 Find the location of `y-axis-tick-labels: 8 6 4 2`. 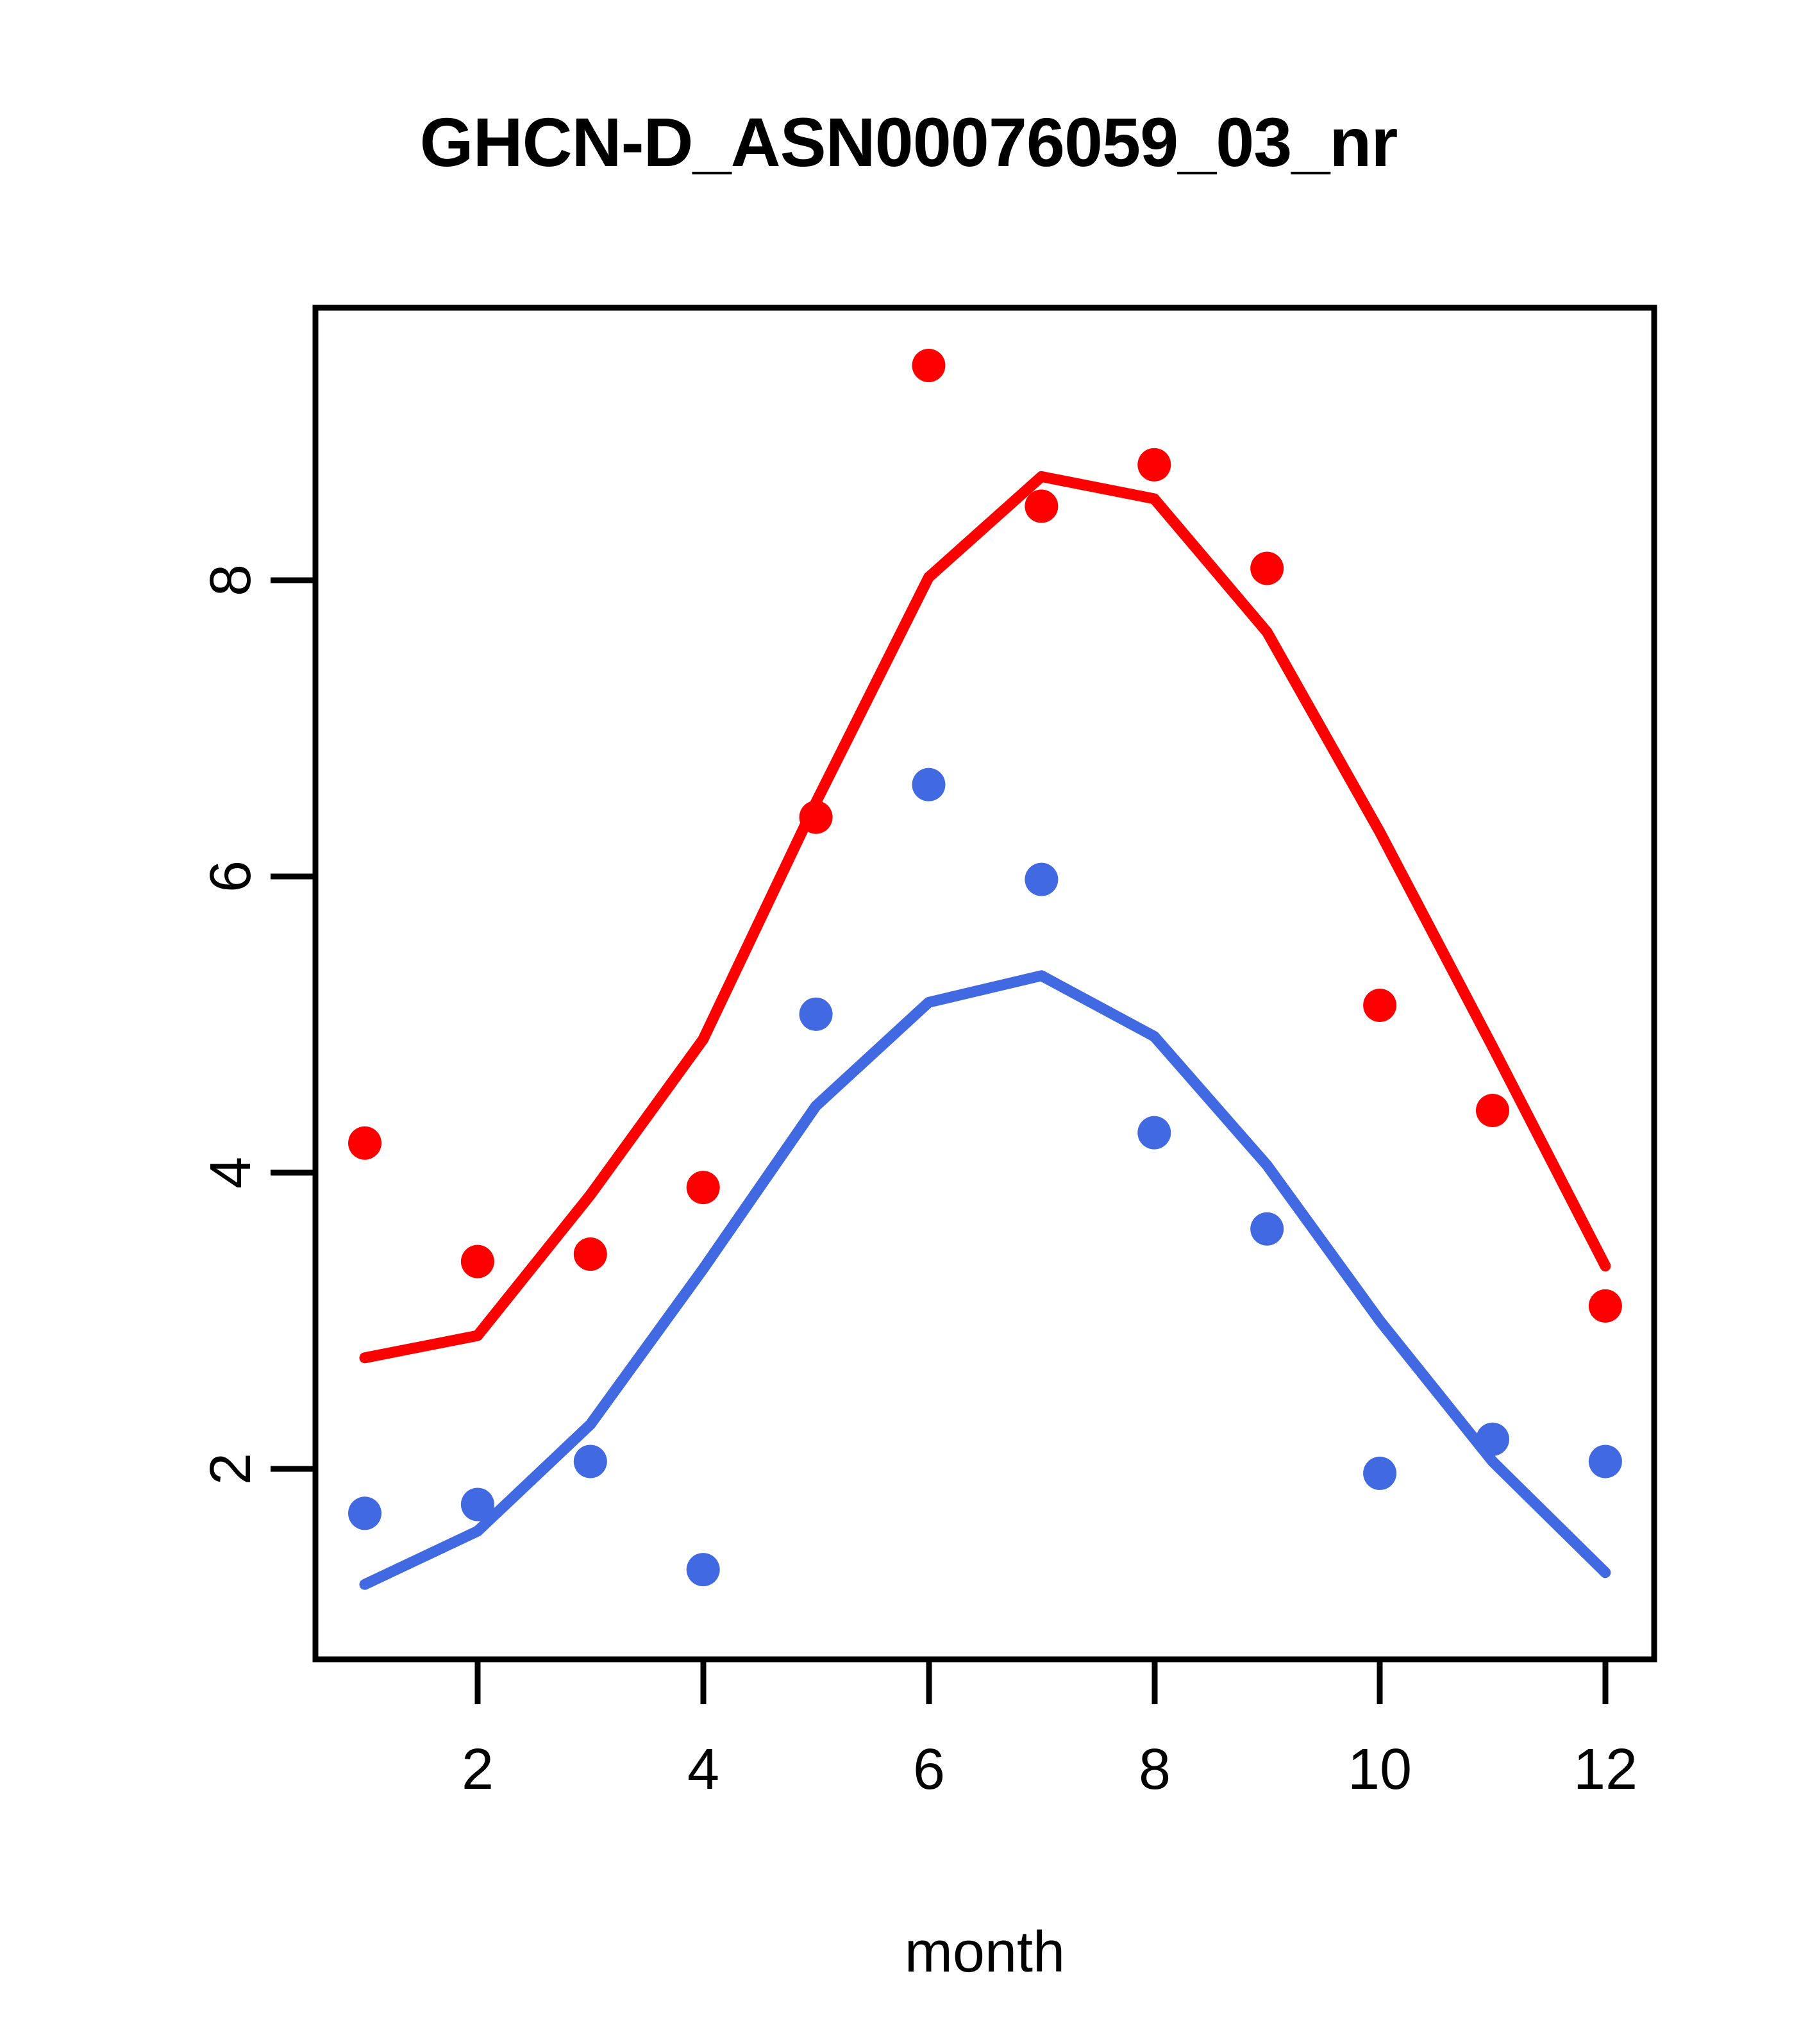

y-axis-tick-labels: 8 6 4 2 is located at coordinates (231, 1024).